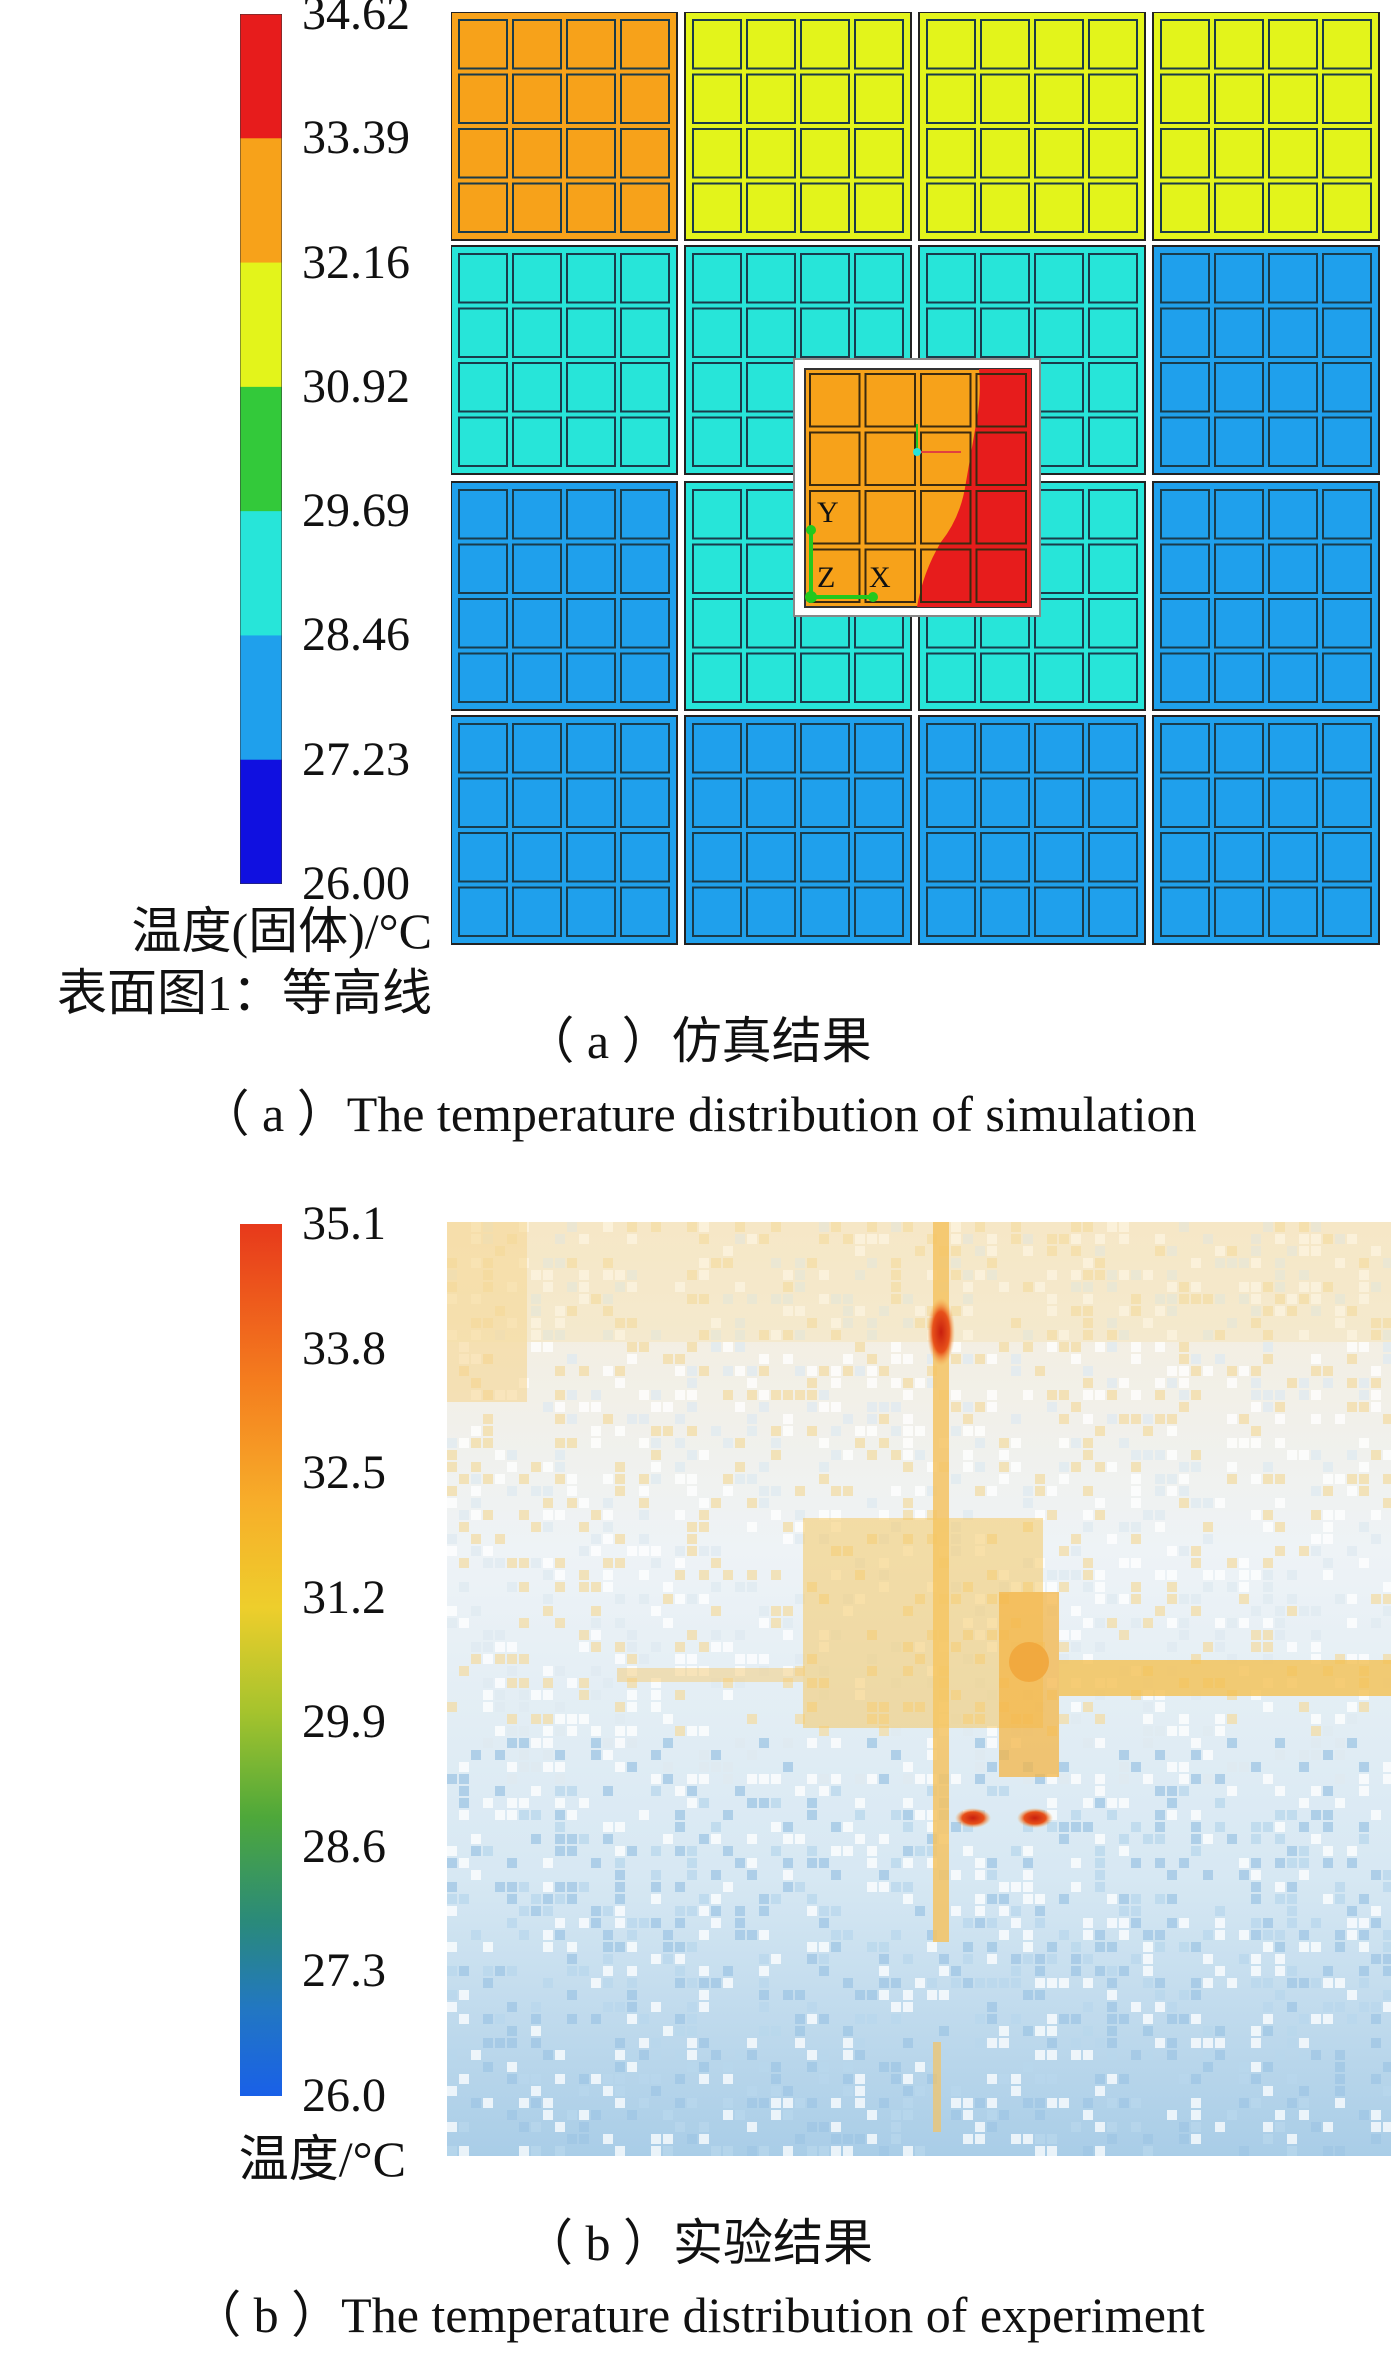 The height and width of the screenshot is (2355, 1396). Describe the element at coordinates (356, 386) in the screenshot. I see `colorbar-a-tick-label: 30.92` at that location.